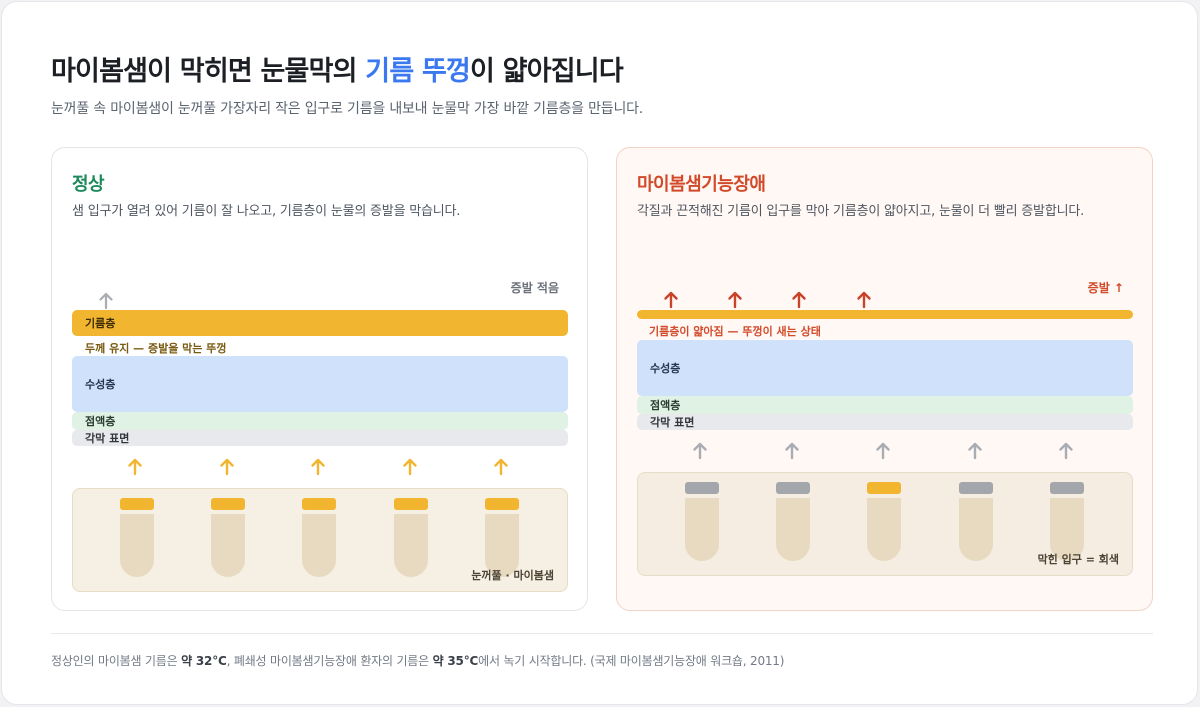 This screenshot has height=707, width=1200. Describe the element at coordinates (885, 368) in the screenshot. I see `mgd-aqueous-layer: 수성층` at that location.